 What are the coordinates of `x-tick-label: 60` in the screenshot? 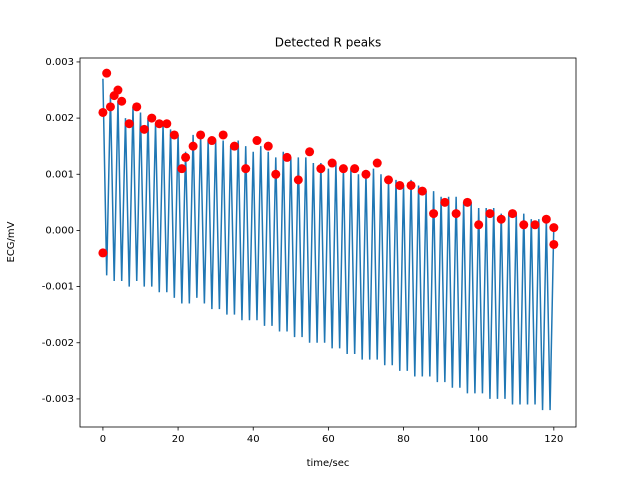 It's located at (328, 439).